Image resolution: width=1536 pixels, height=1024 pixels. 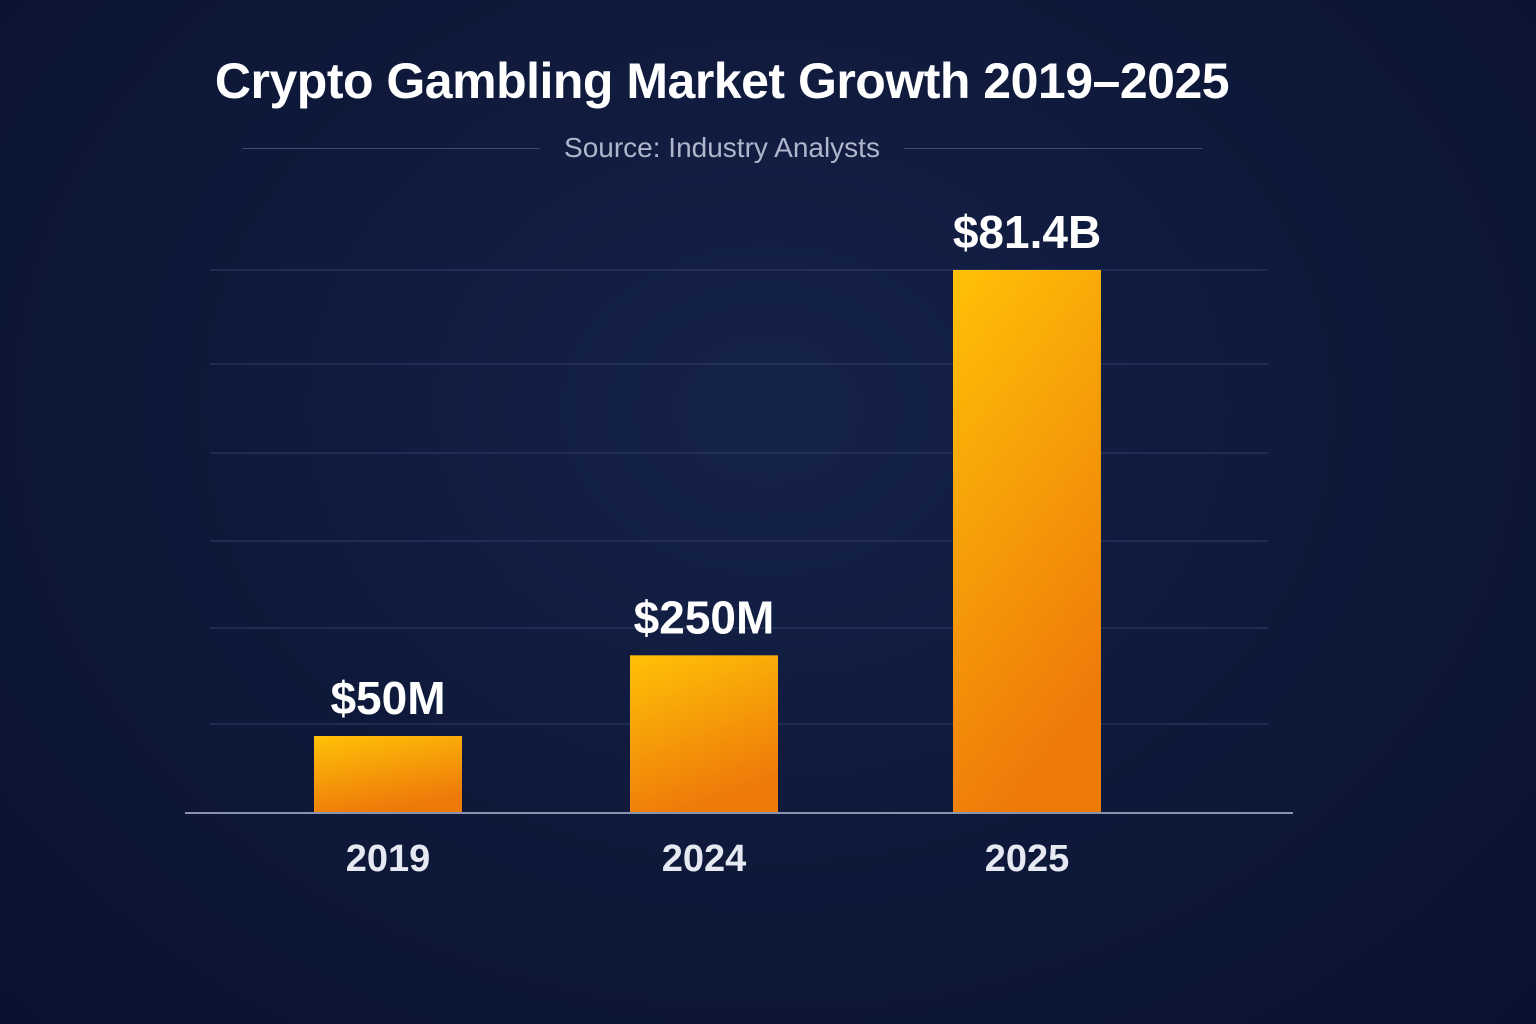 What do you see at coordinates (704, 734) in the screenshot?
I see `bar-2024` at bounding box center [704, 734].